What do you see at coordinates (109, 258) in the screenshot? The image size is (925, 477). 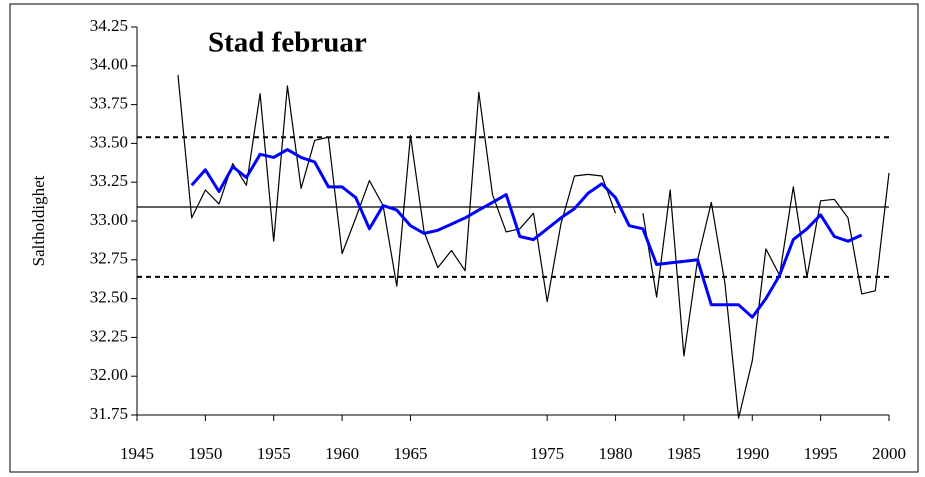 I see `y-tick-label: 32.75` at bounding box center [109, 258].